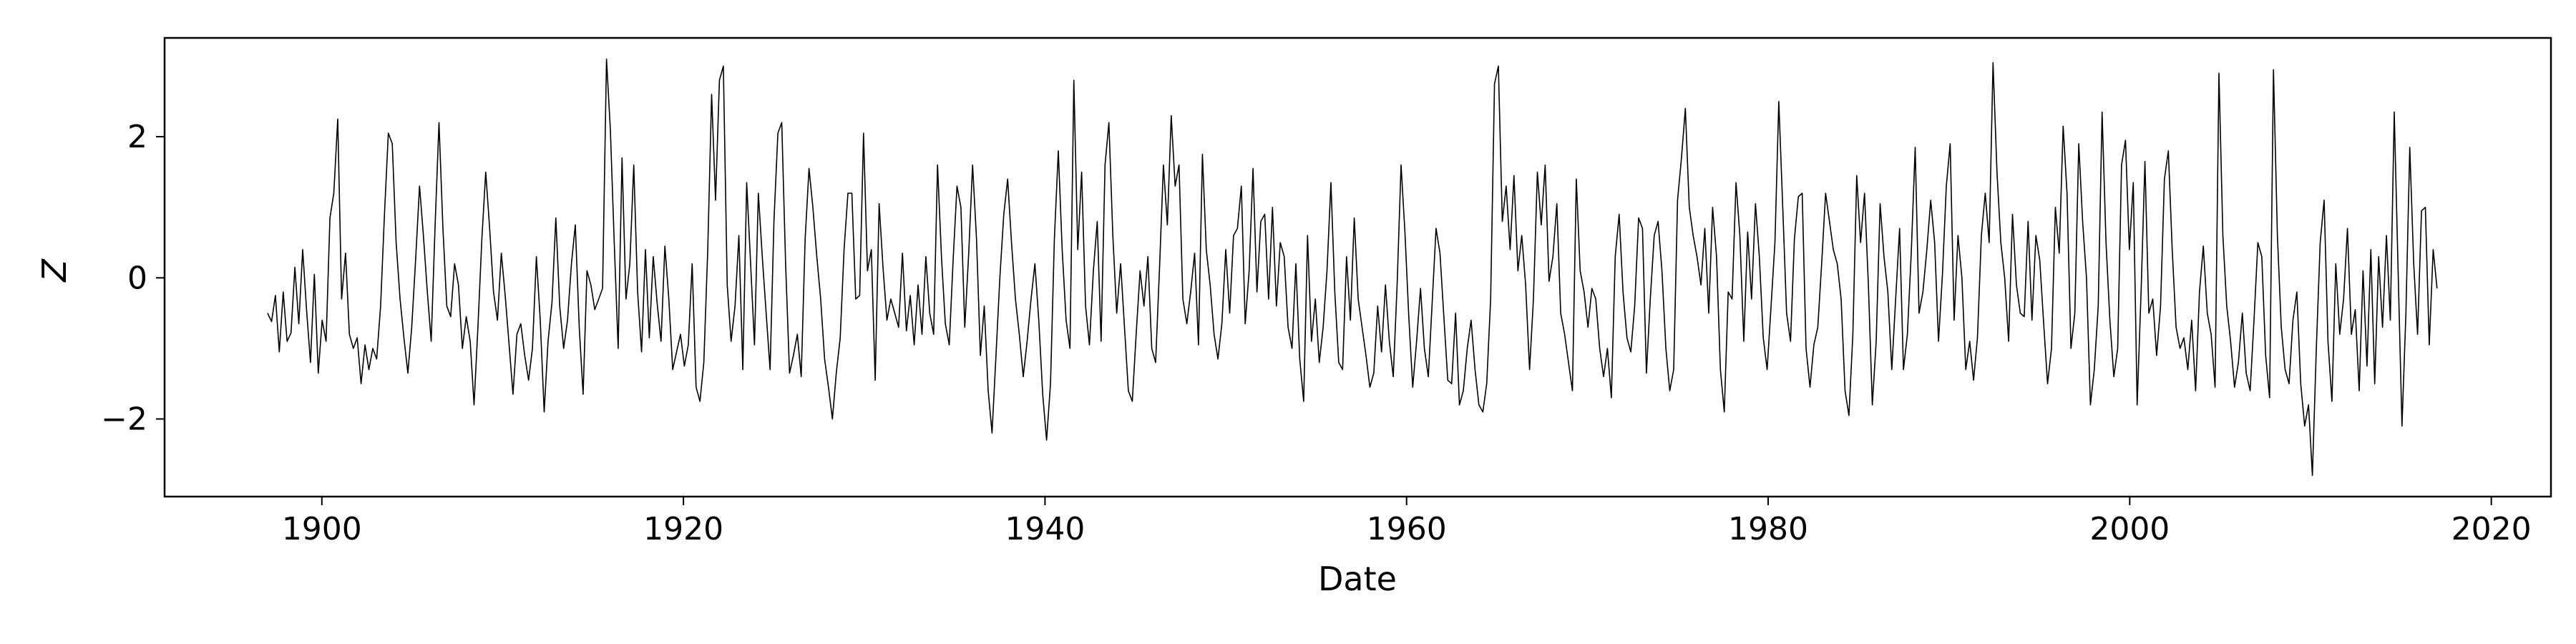 This screenshot has height=644, width=2576. Describe the element at coordinates (137, 278) in the screenshot. I see `y-tick-label: 0` at that location.